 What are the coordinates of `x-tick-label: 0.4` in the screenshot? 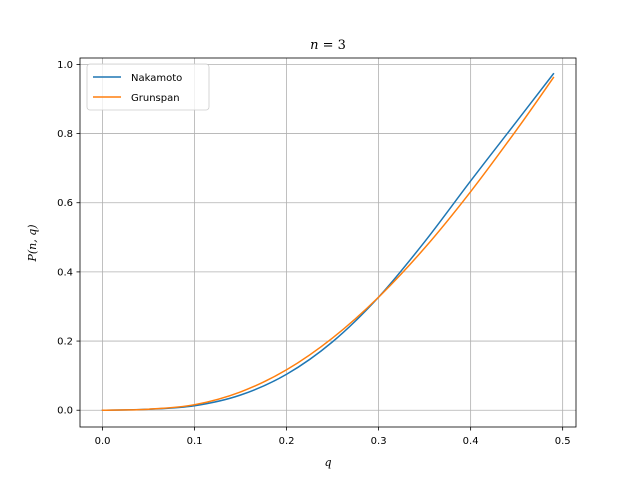 It's located at (471, 441).